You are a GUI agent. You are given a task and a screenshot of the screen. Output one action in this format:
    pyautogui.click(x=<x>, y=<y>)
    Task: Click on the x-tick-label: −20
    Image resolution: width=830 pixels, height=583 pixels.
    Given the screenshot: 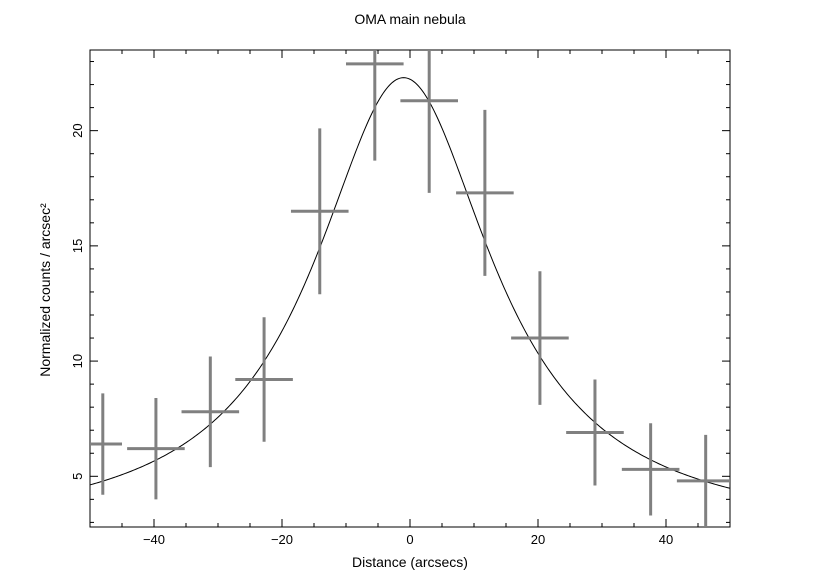 What is the action you would take?
    pyautogui.click(x=282, y=539)
    